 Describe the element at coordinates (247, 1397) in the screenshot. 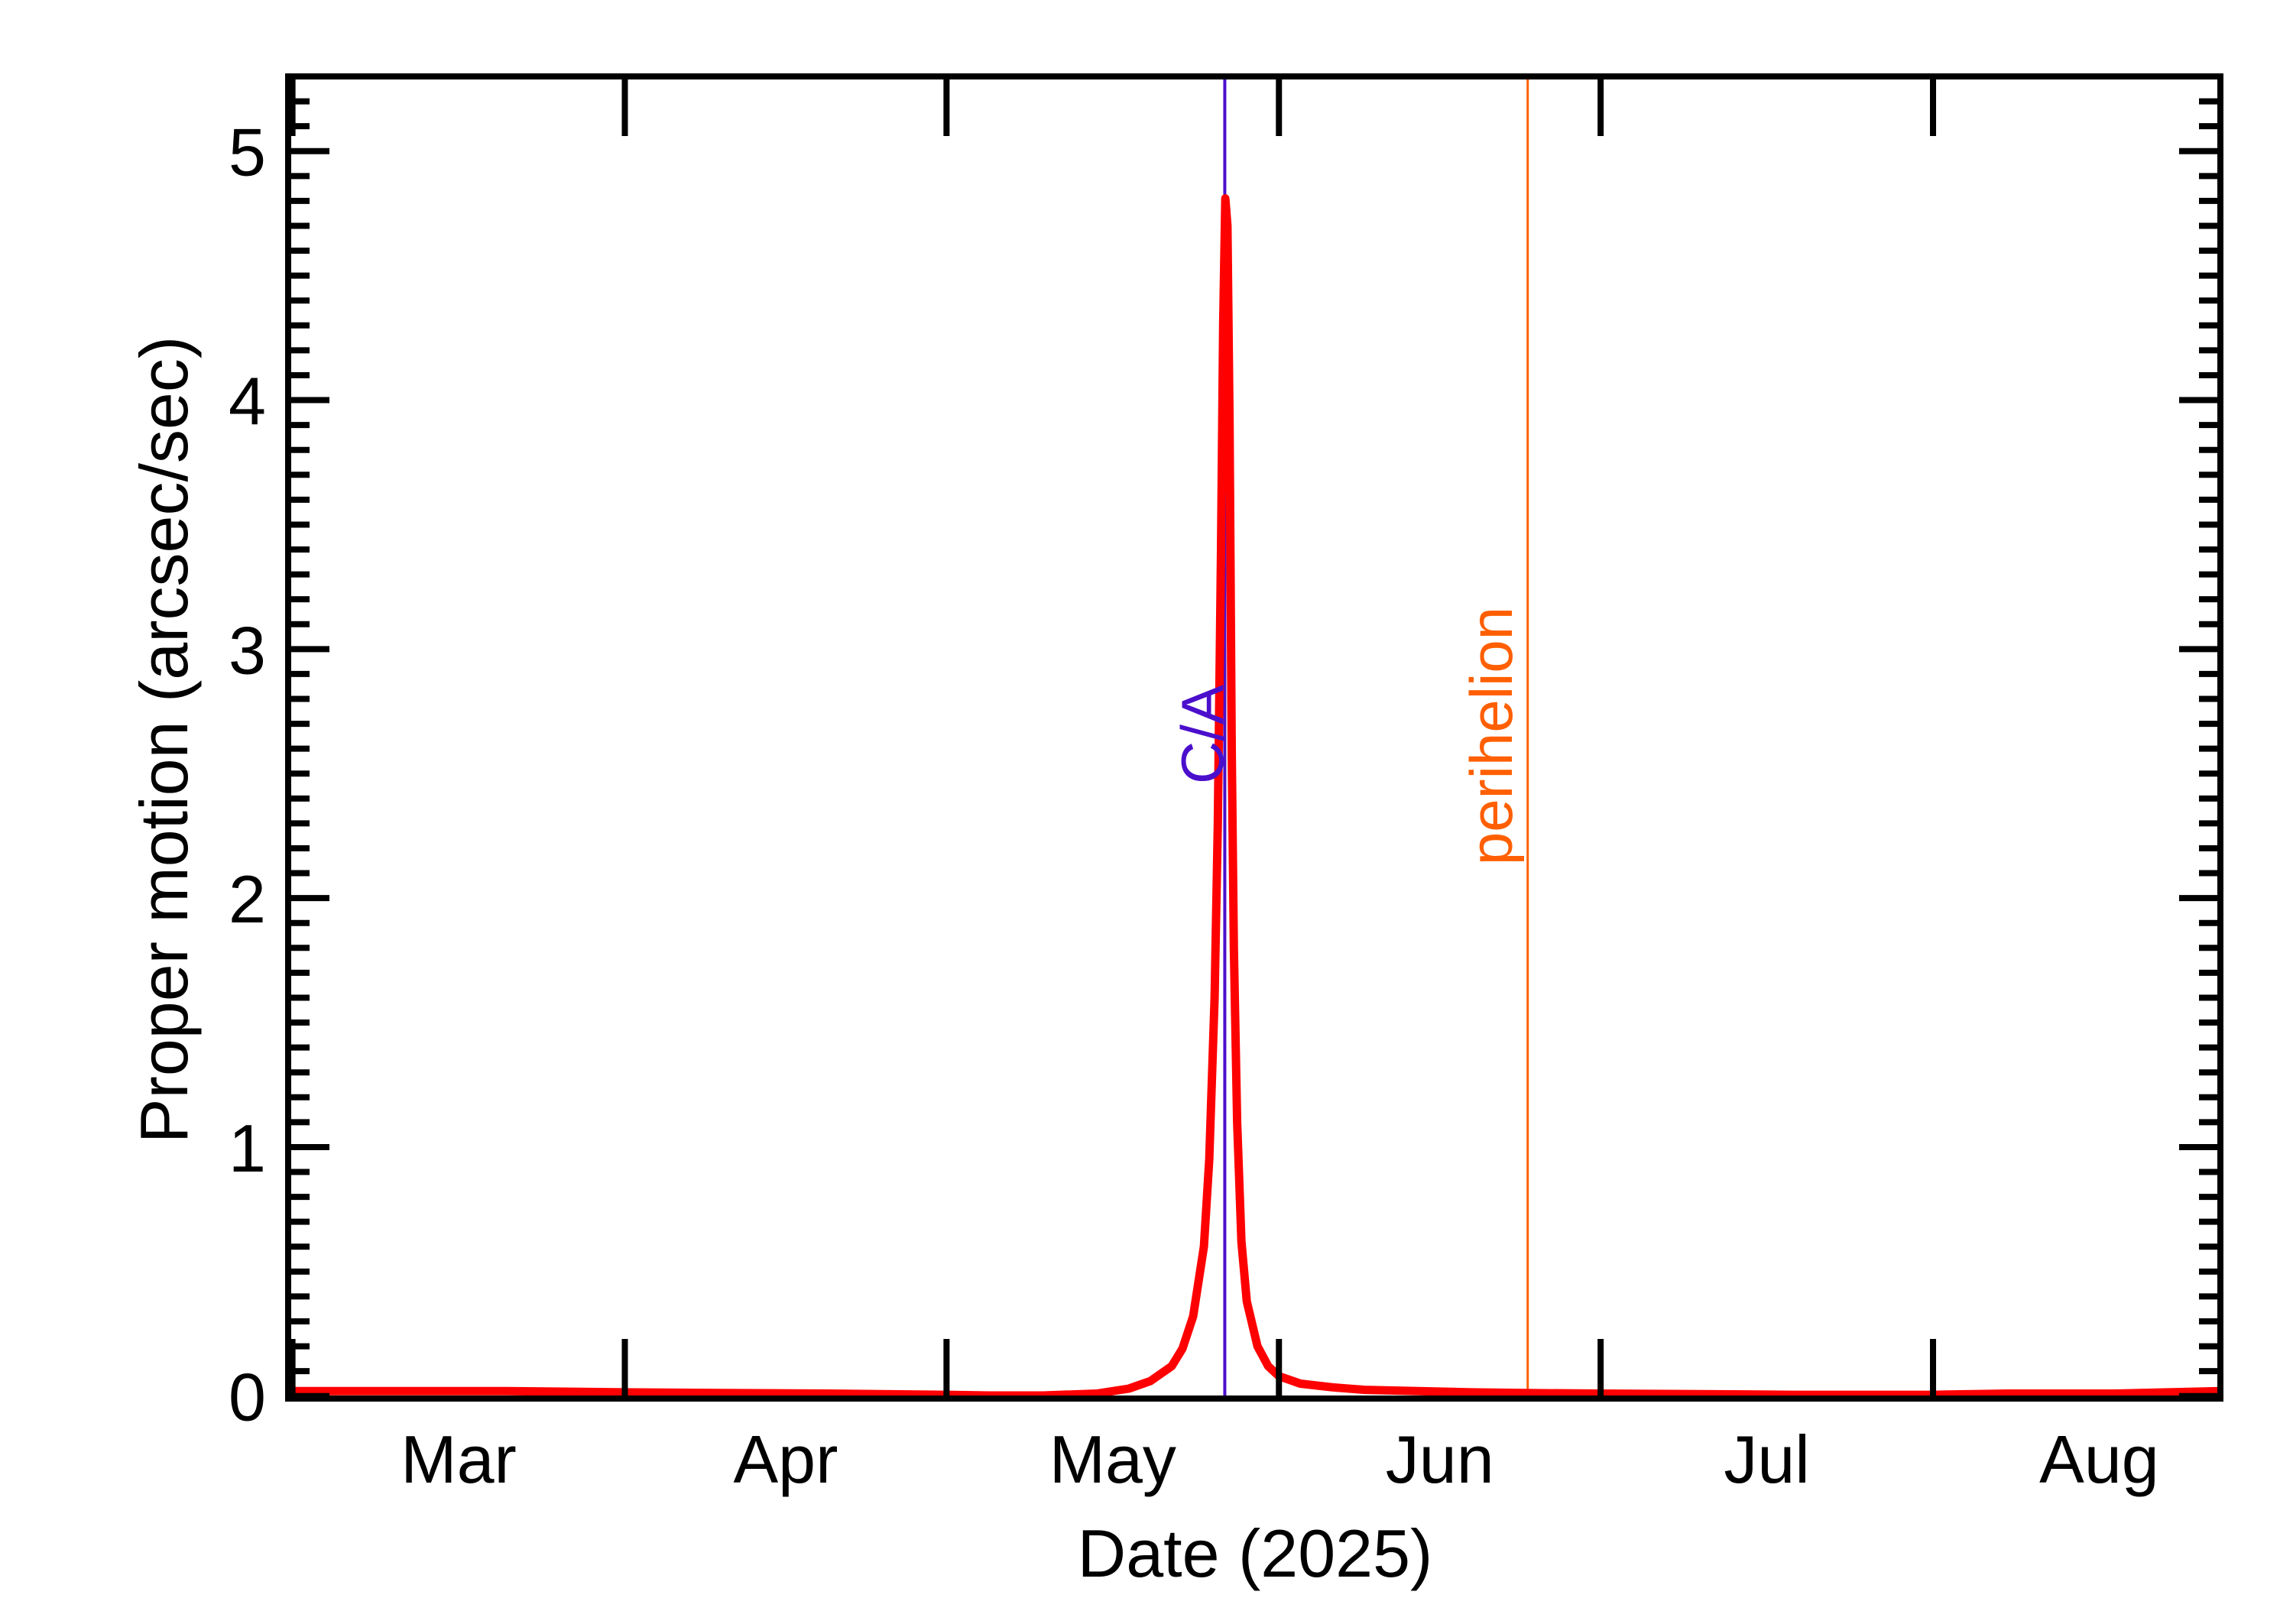

I see `y-tick-label: 0` at that location.